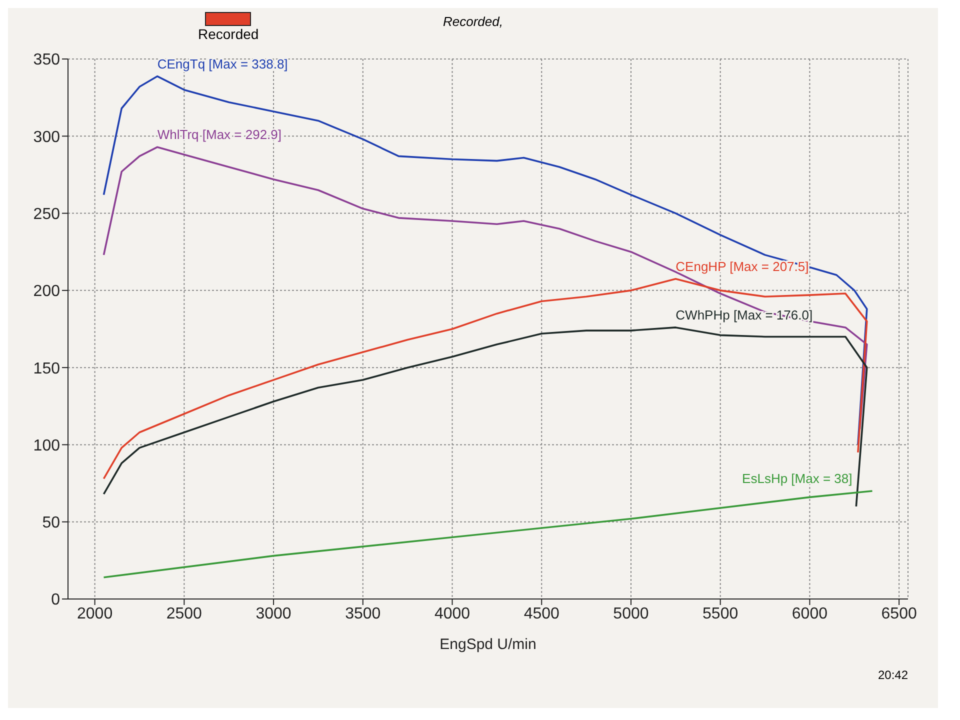 The height and width of the screenshot is (720, 960). Describe the element at coordinates (46, 445) in the screenshot. I see `y-tick-label: 100` at that location.